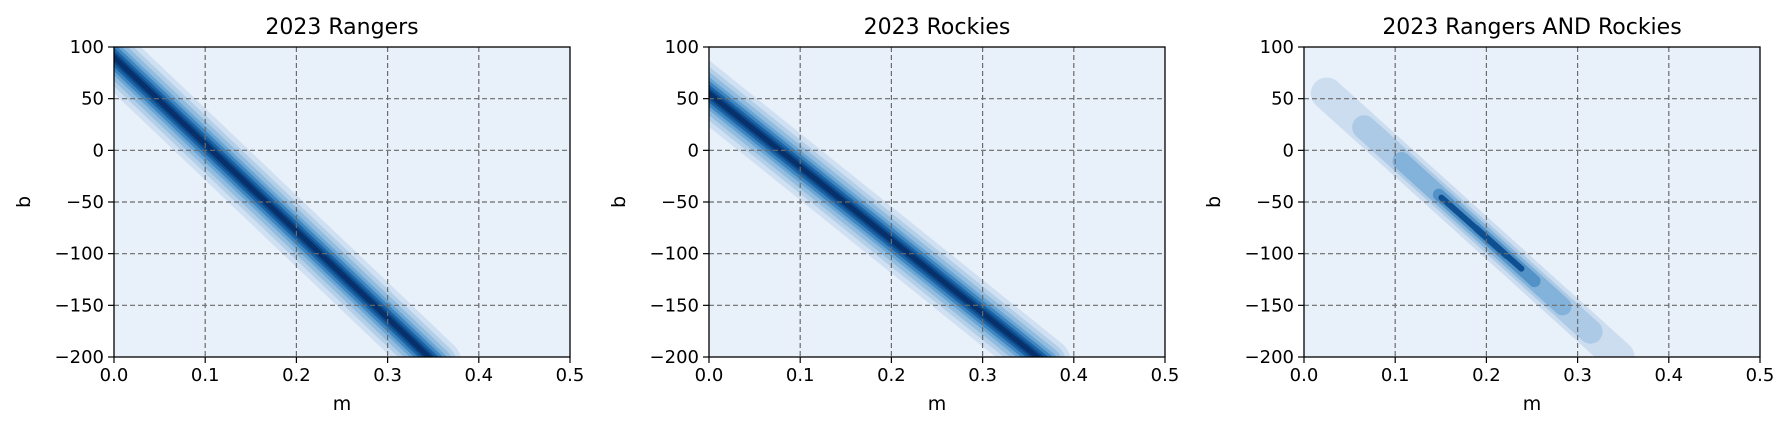  Describe the element at coordinates (1531, 27) in the screenshot. I see `chart-title: 2023 Rangers AND Rockies` at that location.